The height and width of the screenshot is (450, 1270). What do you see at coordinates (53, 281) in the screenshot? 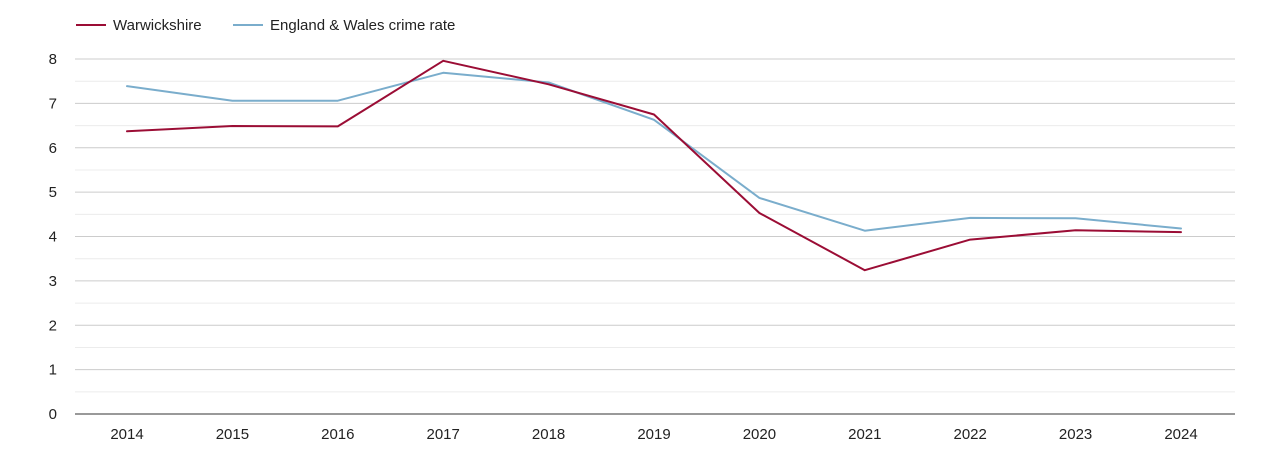
I see `y-tick-label: 3` at bounding box center [53, 281].